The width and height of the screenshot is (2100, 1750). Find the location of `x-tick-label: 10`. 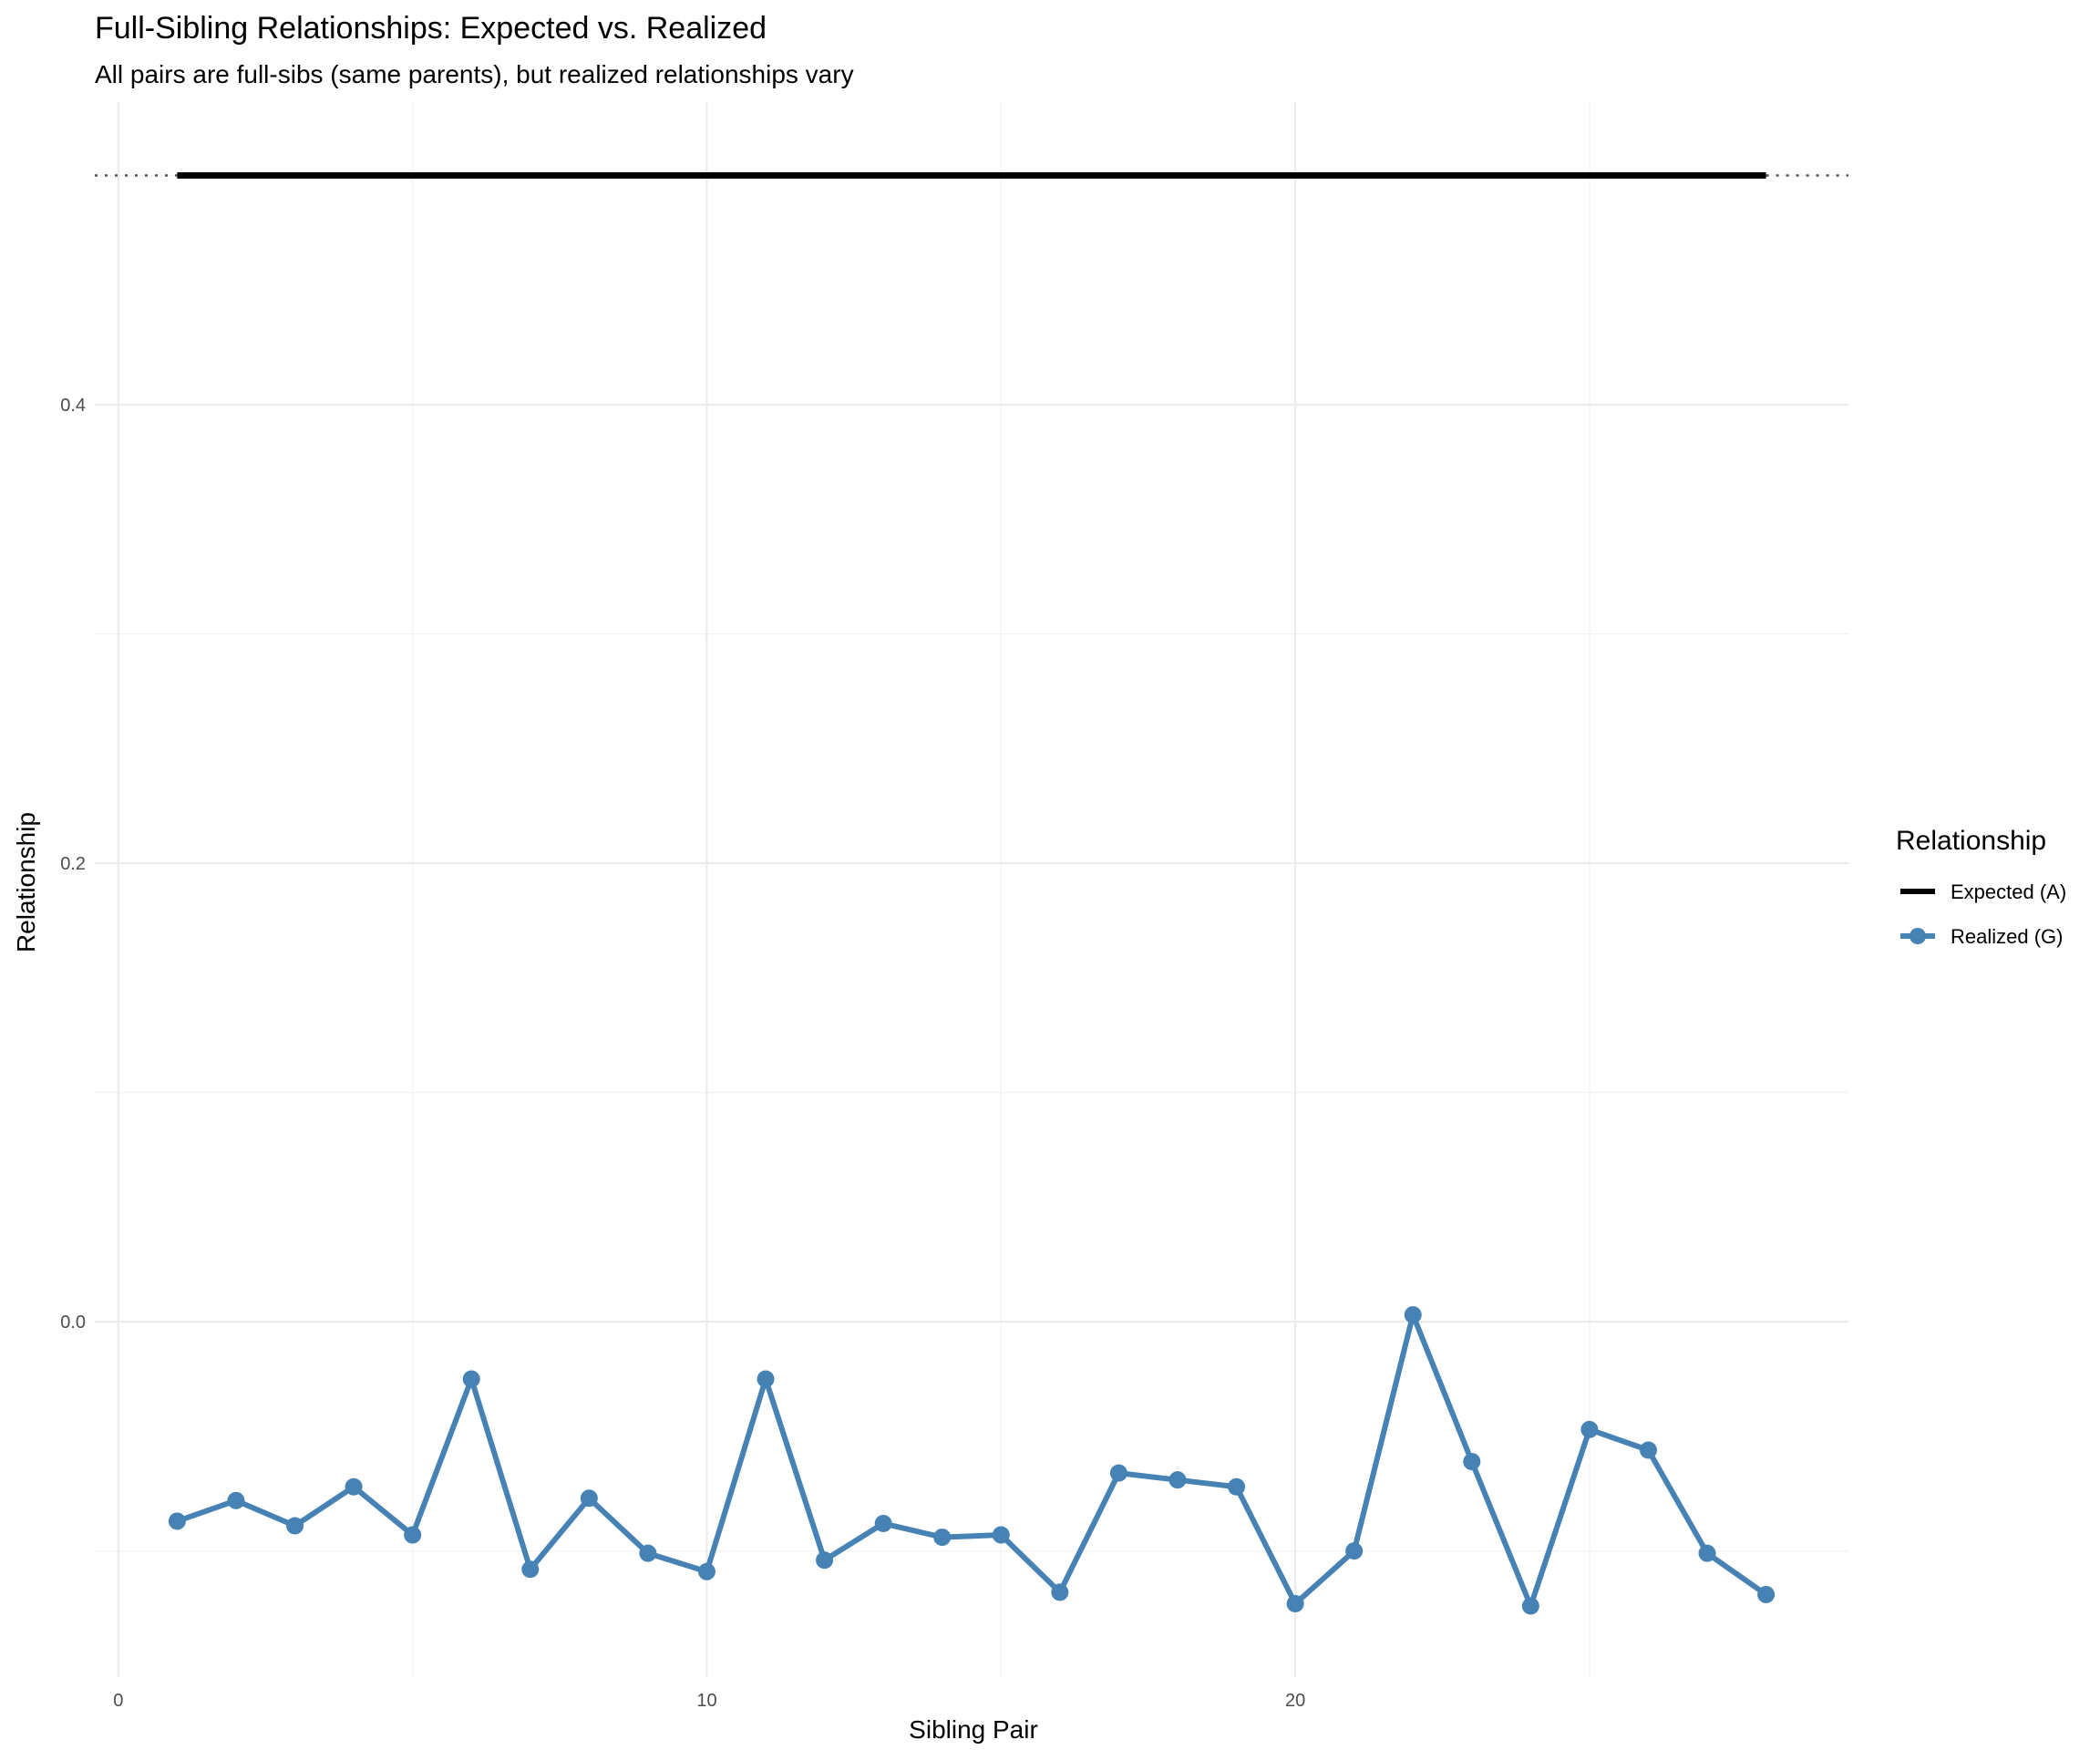

x-tick-label: 10 is located at coordinates (706, 1701).